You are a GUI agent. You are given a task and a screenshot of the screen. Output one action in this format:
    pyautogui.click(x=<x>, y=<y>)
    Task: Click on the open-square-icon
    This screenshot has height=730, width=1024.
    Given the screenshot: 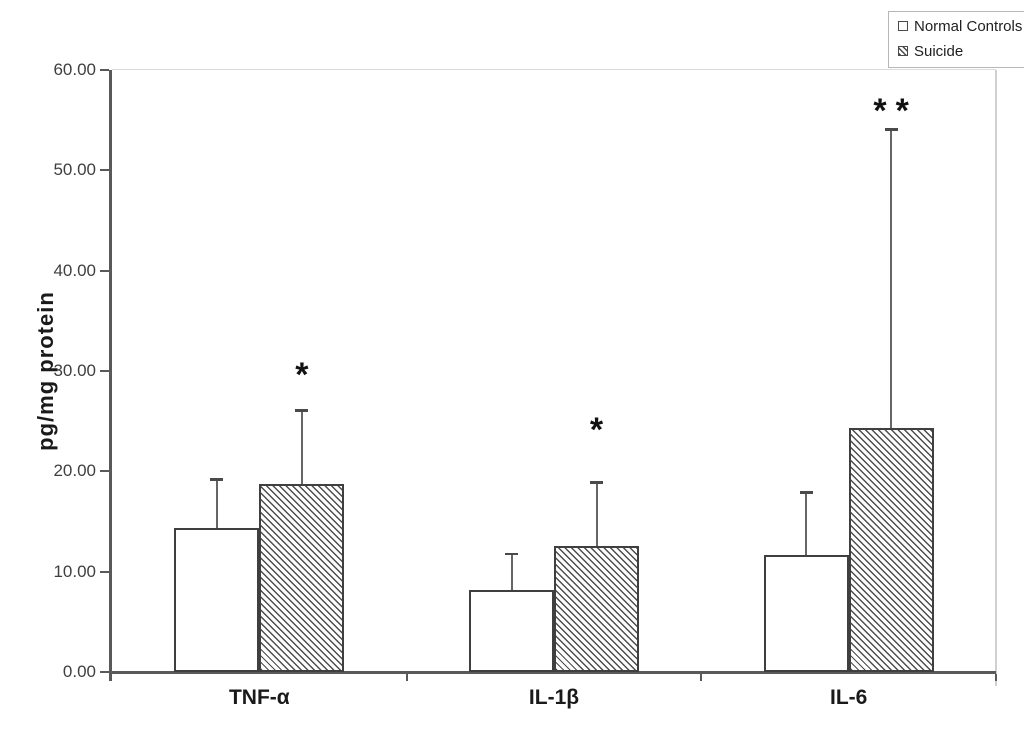 What is the action you would take?
    pyautogui.click(x=903, y=26)
    